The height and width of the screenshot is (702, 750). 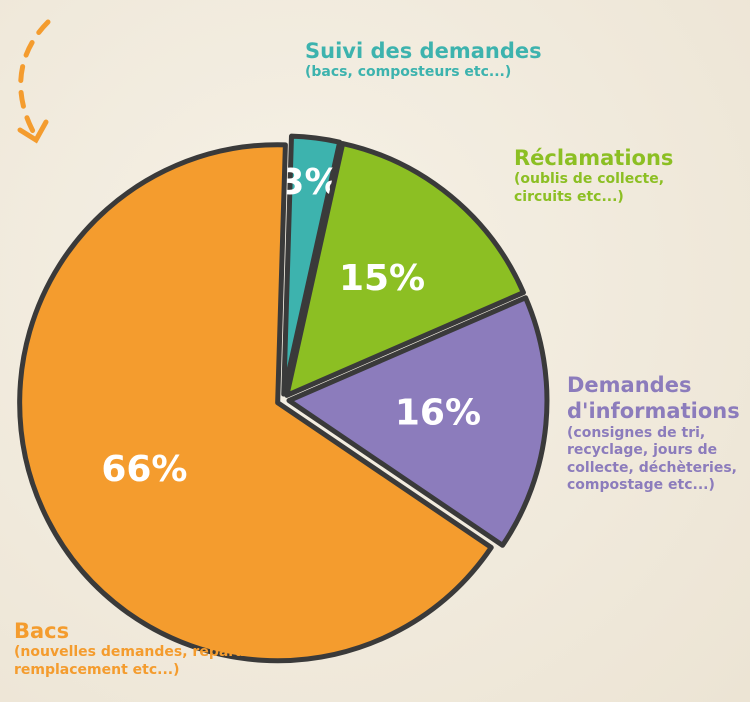 I want to click on value-label: 15%, so click(x=382, y=278).